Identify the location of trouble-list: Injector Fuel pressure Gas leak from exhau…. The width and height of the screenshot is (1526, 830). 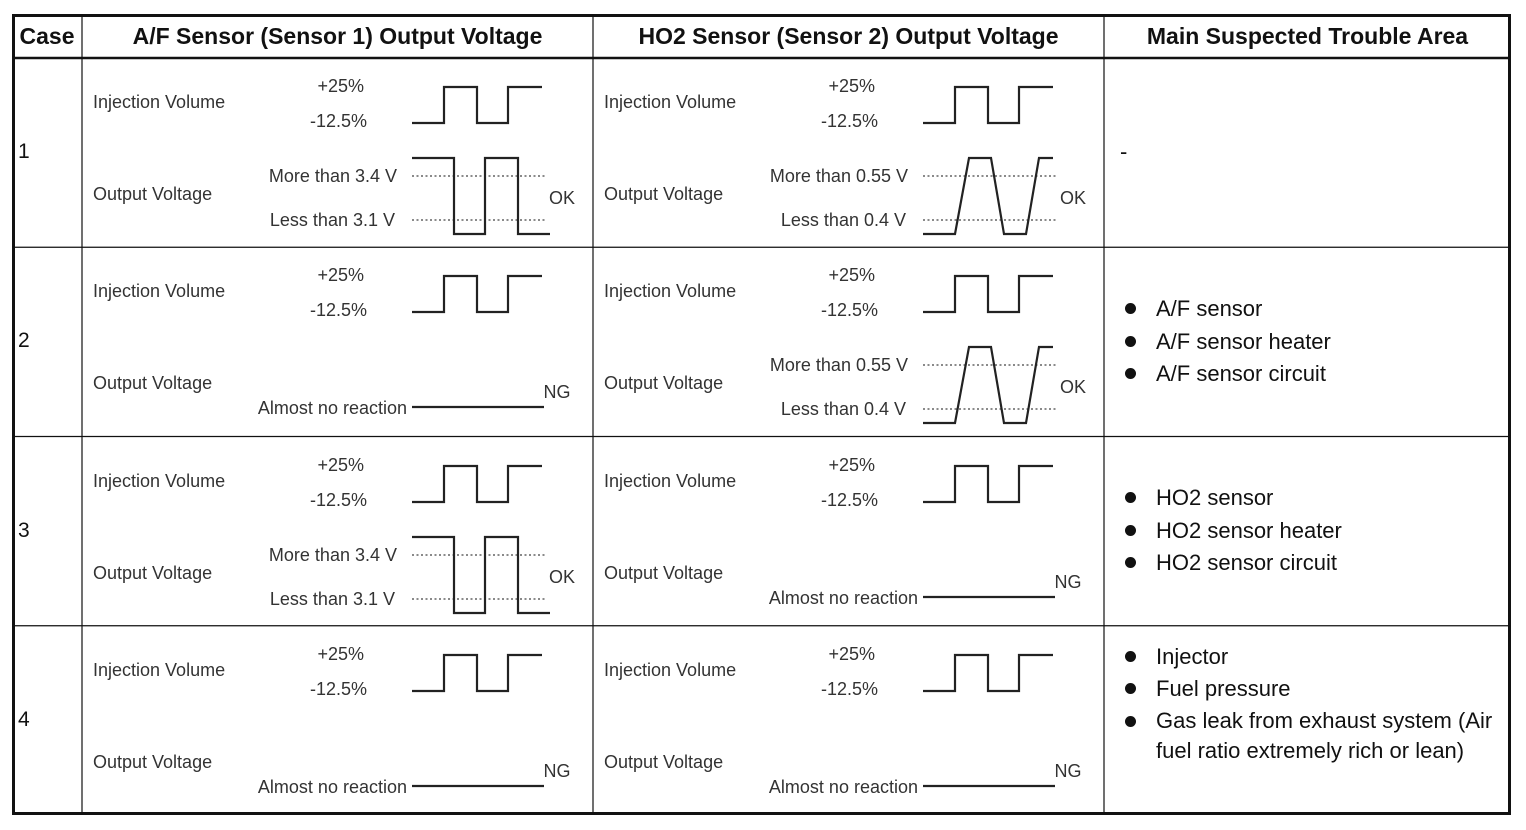
(1308, 703).